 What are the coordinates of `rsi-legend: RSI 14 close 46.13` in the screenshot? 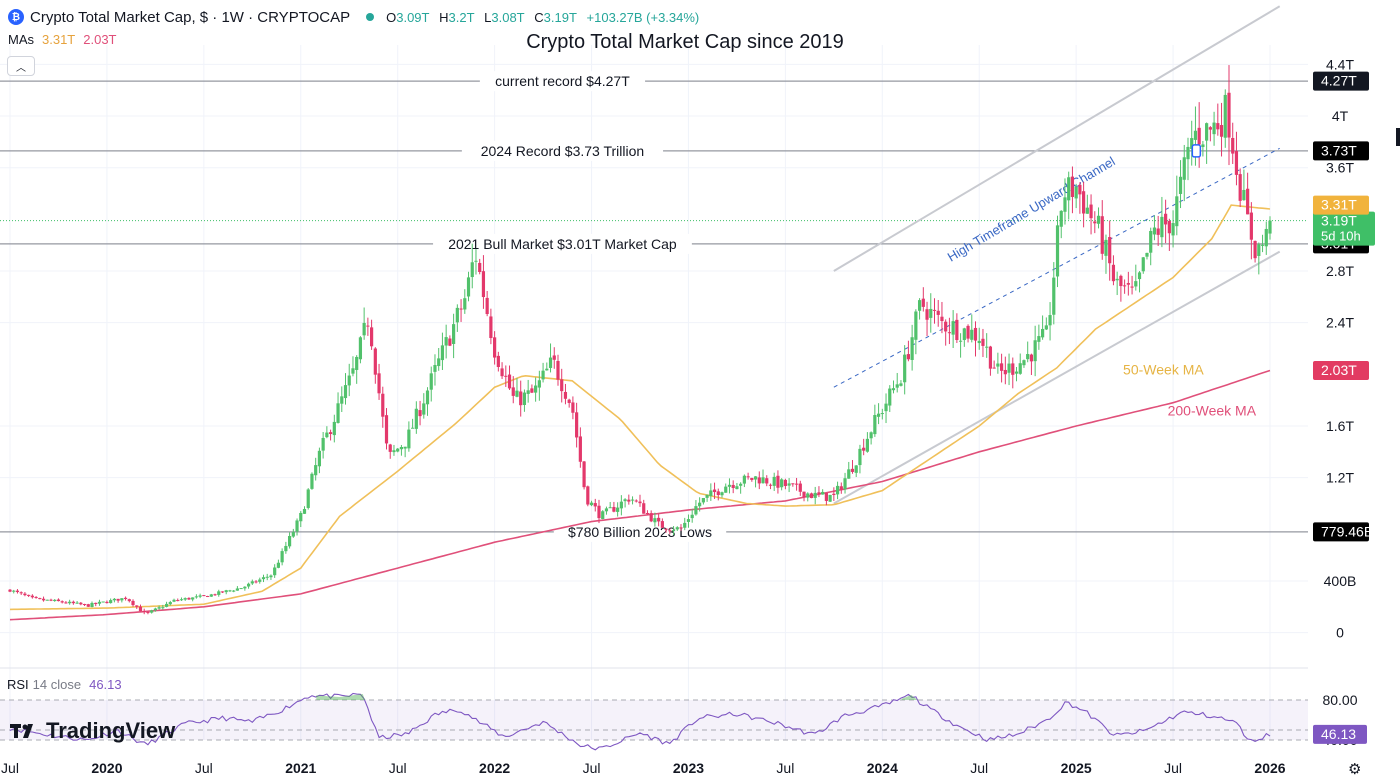 It's located at (64, 684).